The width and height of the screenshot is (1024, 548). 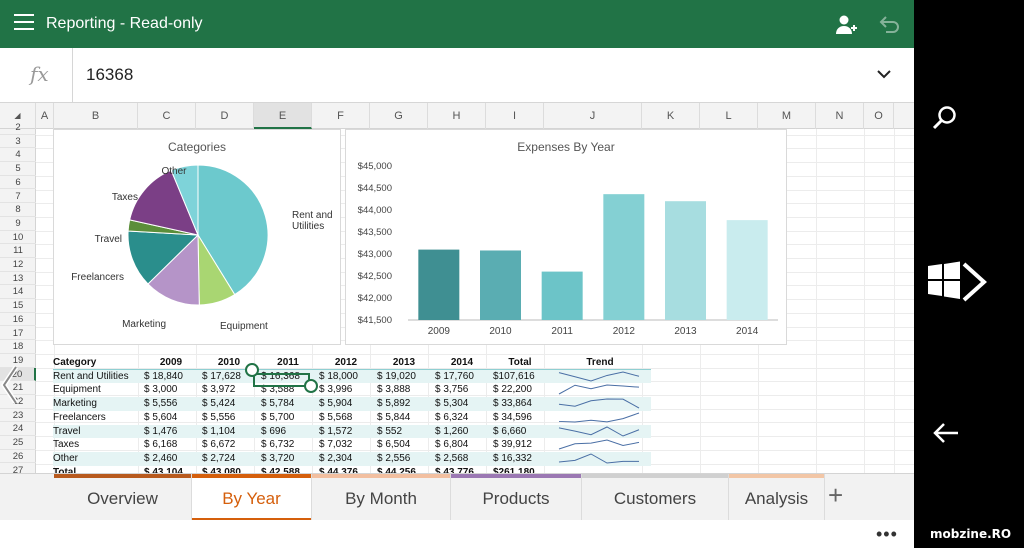 I want to click on table-cell: $ 2,568, so click(x=452, y=458).